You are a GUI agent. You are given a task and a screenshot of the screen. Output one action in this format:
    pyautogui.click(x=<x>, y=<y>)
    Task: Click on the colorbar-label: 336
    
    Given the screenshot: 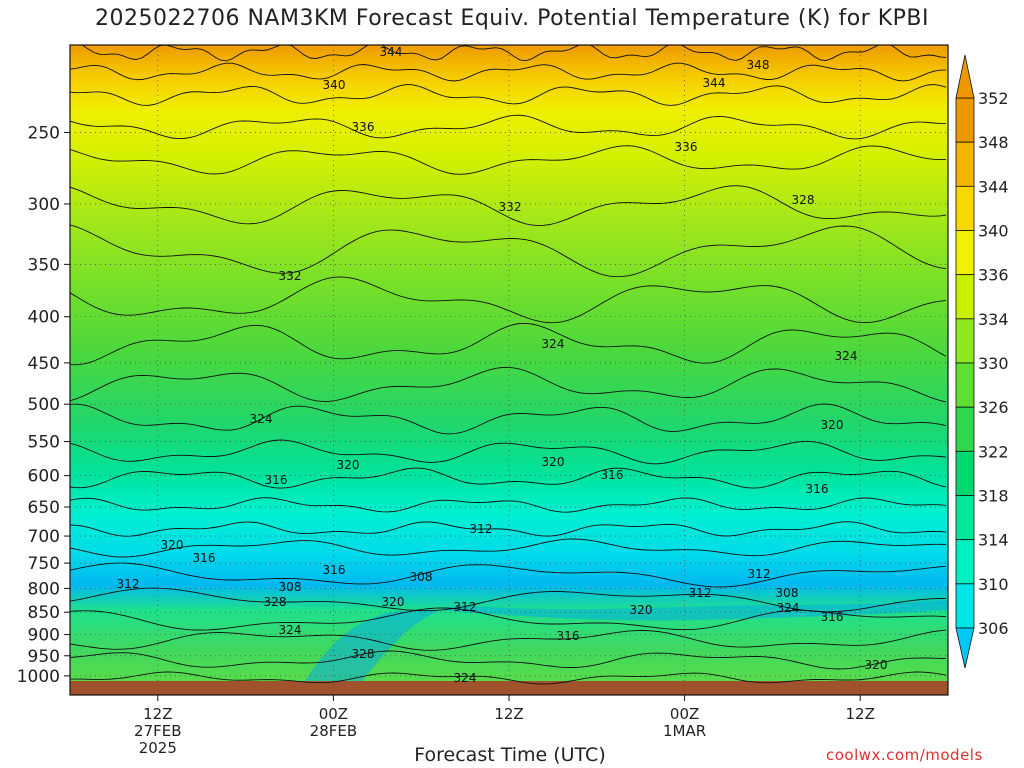 What is the action you would take?
    pyautogui.click(x=993, y=275)
    